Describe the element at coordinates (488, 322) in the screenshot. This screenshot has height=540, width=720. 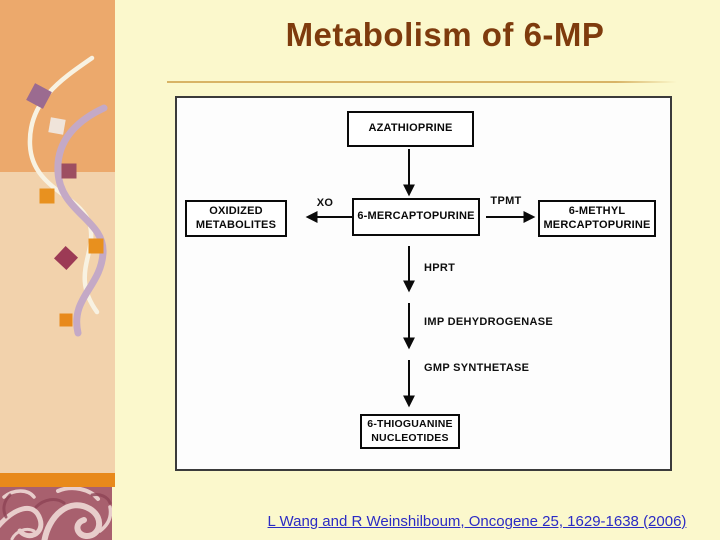
I see `enzyme-label-imp-dehydrogenase: IMP DEHYDROGENASE` at that location.